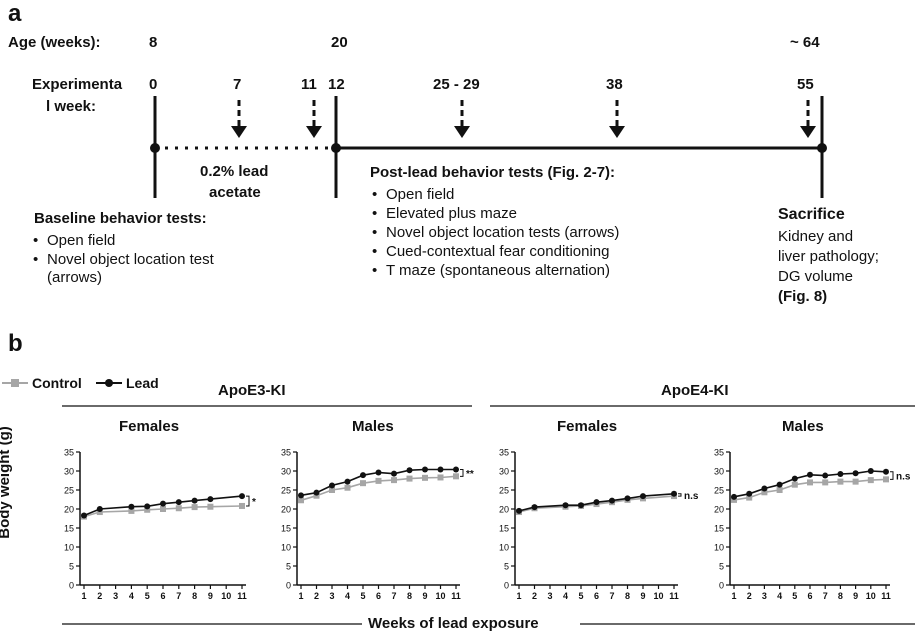 This screenshot has width=917, height=635. Describe the element at coordinates (719, 510) in the screenshot. I see `y-tick-label: 20` at that location.